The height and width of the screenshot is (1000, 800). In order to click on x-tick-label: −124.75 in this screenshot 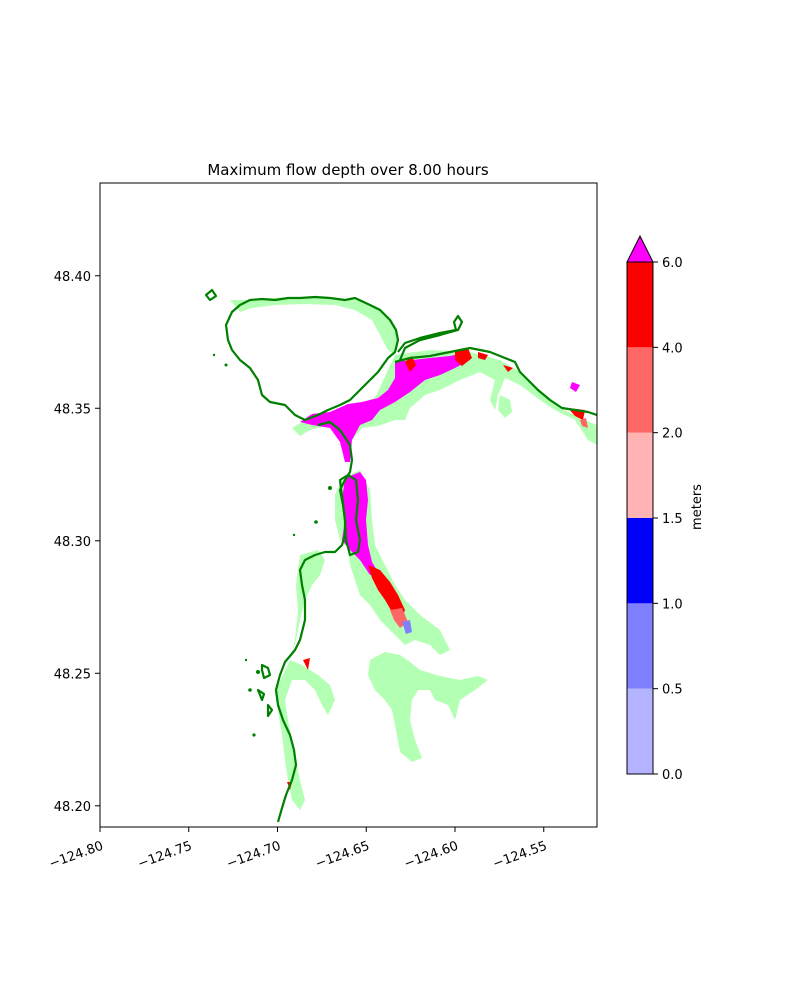, I will do `click(165, 855)`.